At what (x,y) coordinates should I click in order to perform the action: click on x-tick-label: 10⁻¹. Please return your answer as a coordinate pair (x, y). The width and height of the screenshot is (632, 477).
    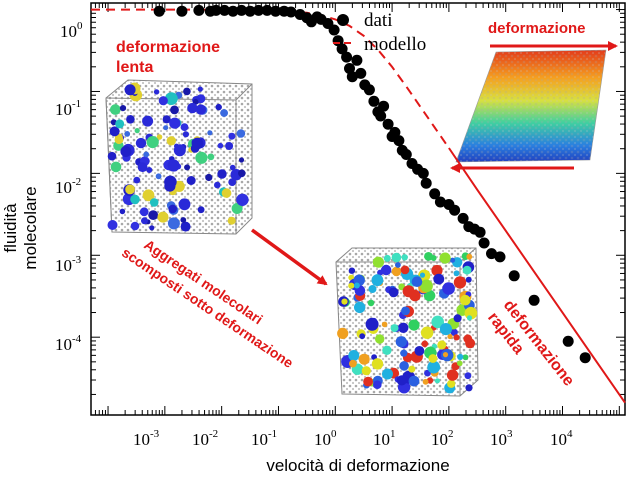
    Looking at the image, I should click on (264, 438).